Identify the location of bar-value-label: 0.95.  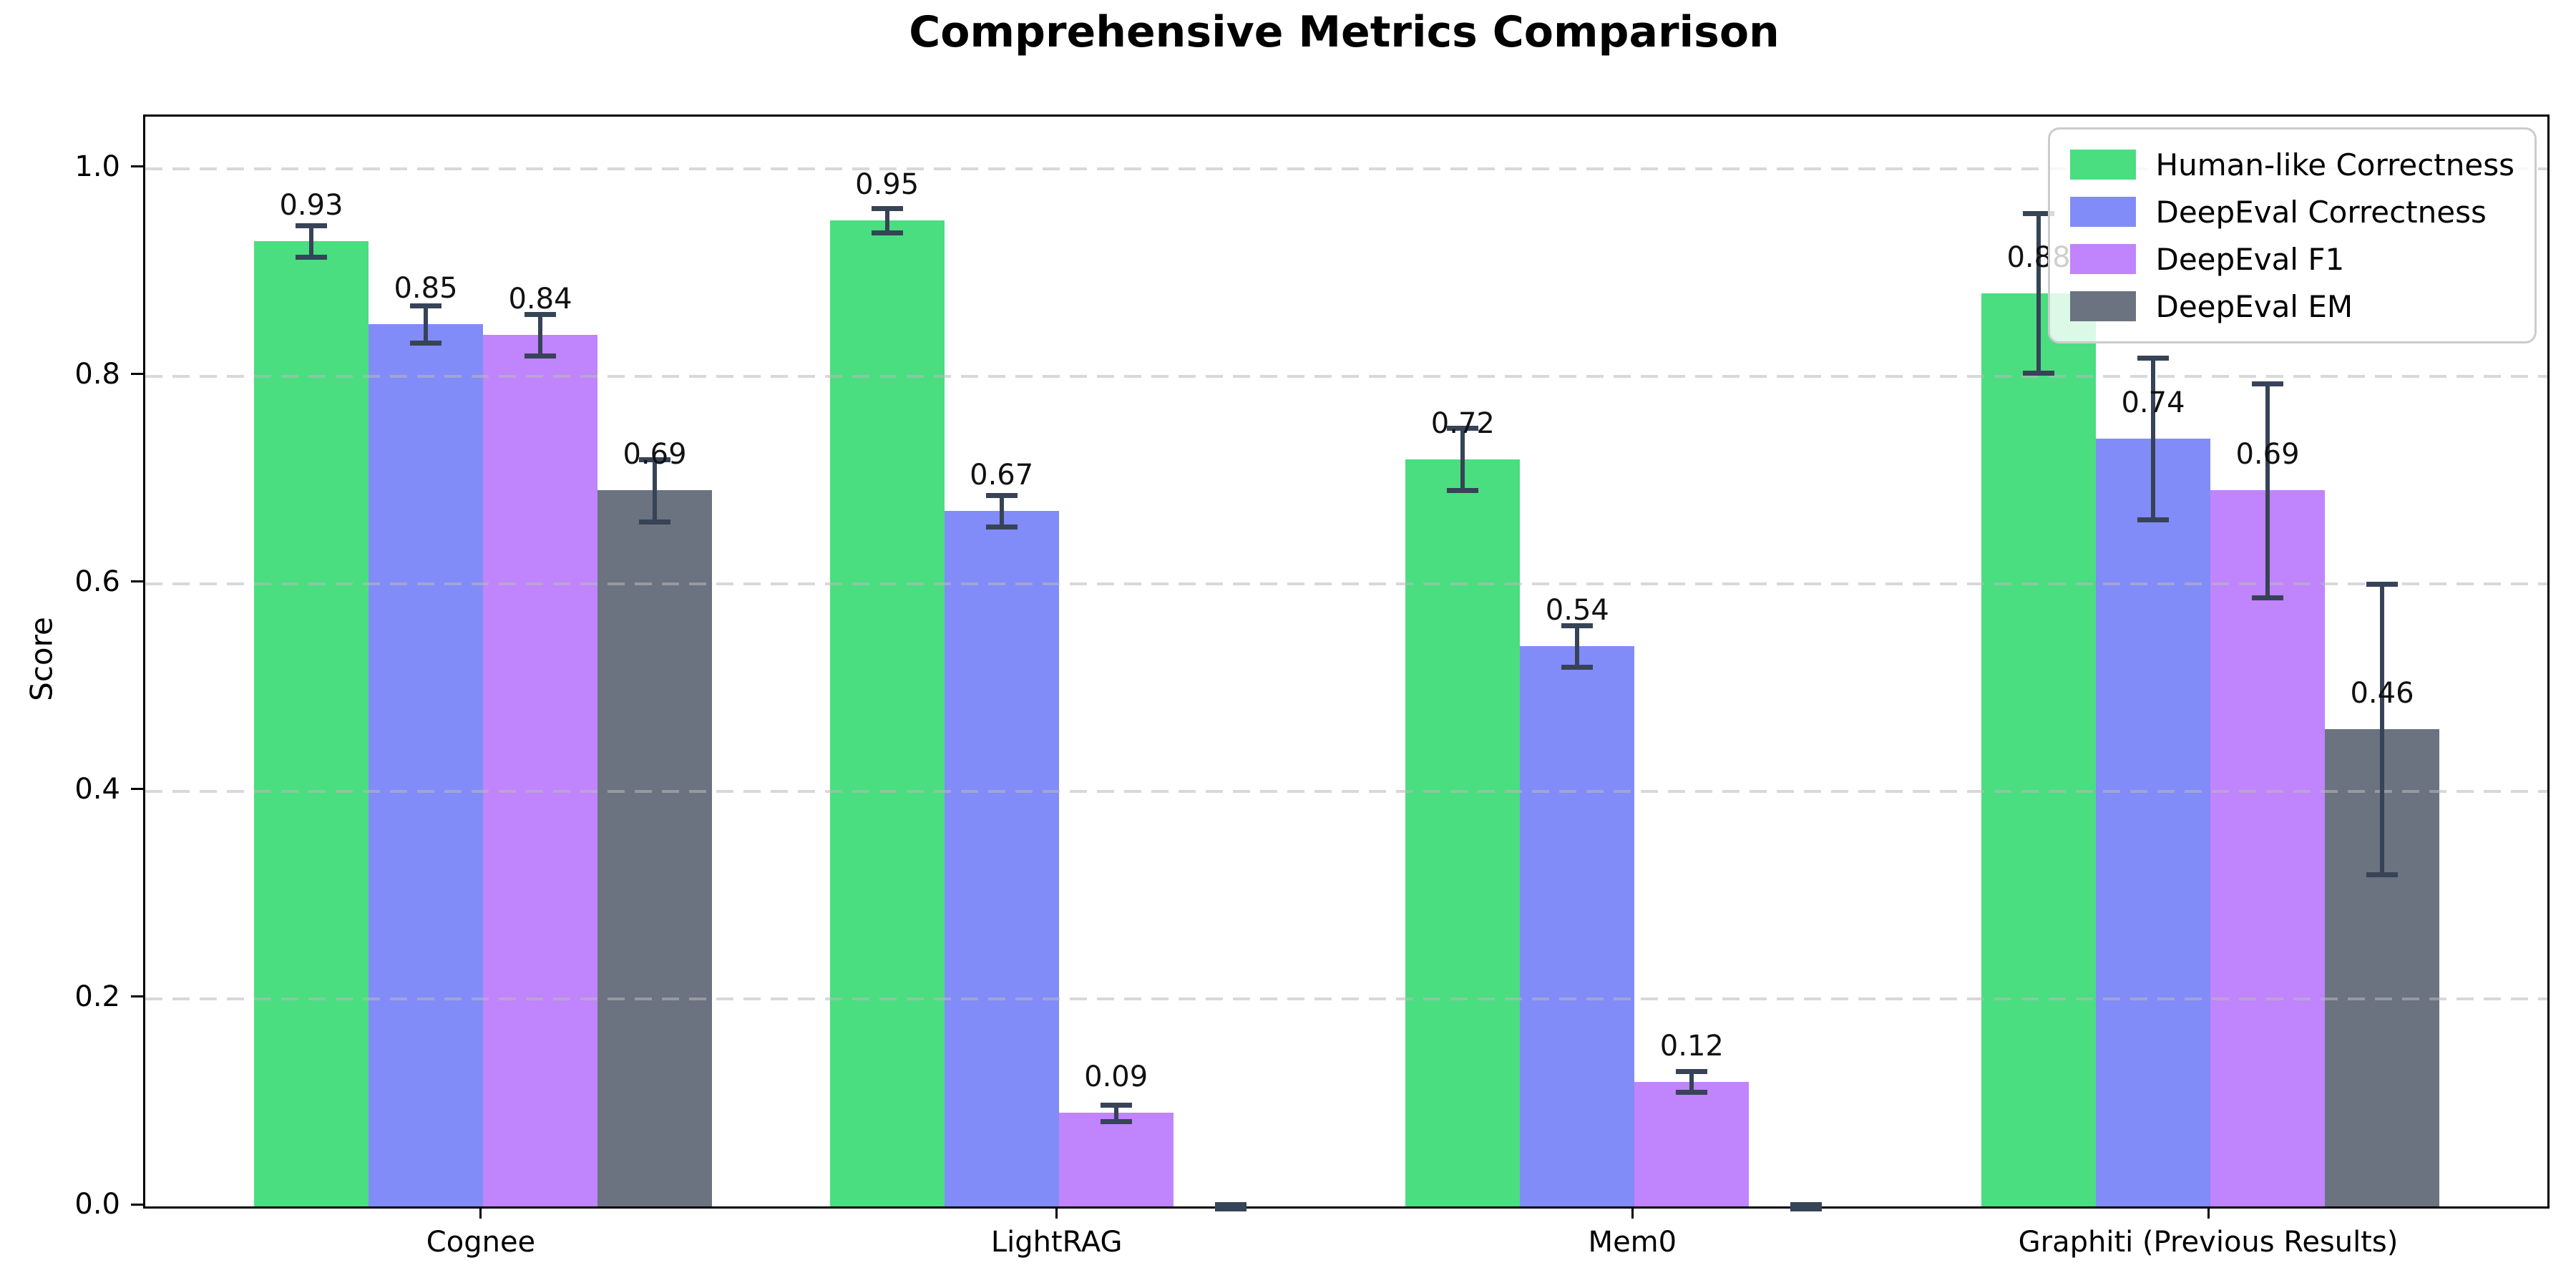
(887, 185).